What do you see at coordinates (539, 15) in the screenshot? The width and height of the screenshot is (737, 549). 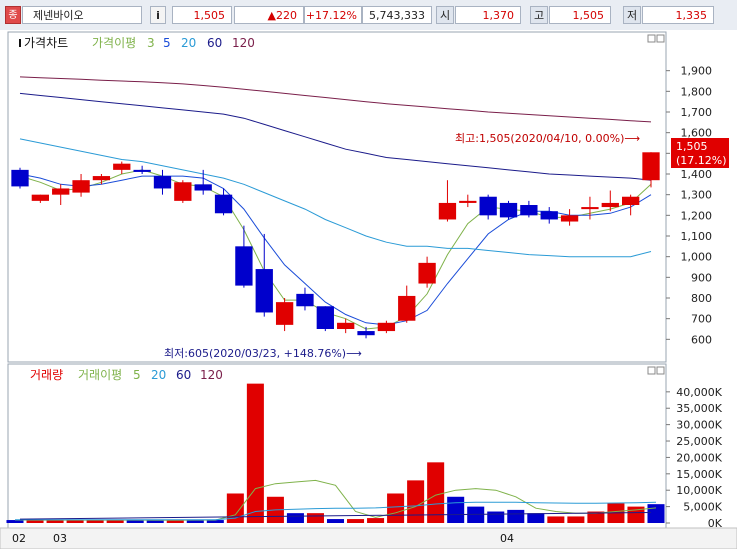 I see `high-label: 고` at bounding box center [539, 15].